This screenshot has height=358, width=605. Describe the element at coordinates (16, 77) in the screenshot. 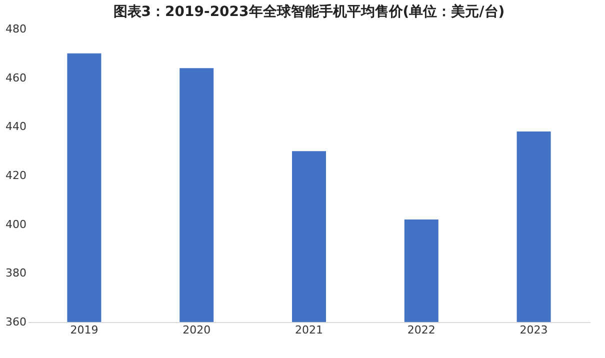

I see `y-tick-label: 460` at that location.